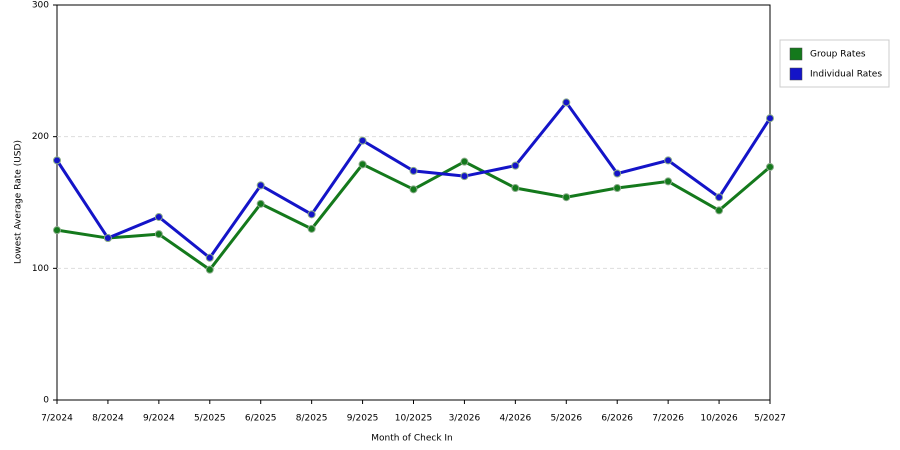  I want to click on x-tick-label: 5/2026, so click(566, 419).